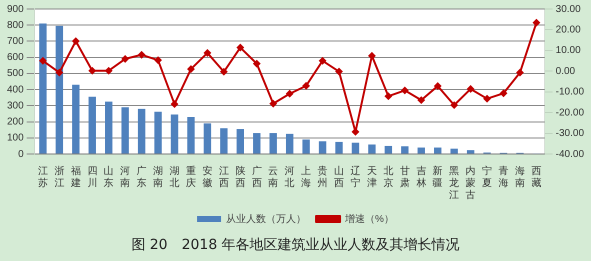 The image size is (591, 261). Describe the element at coordinates (15, 41) in the screenshot. I see `y-tick-label: 700` at that location.